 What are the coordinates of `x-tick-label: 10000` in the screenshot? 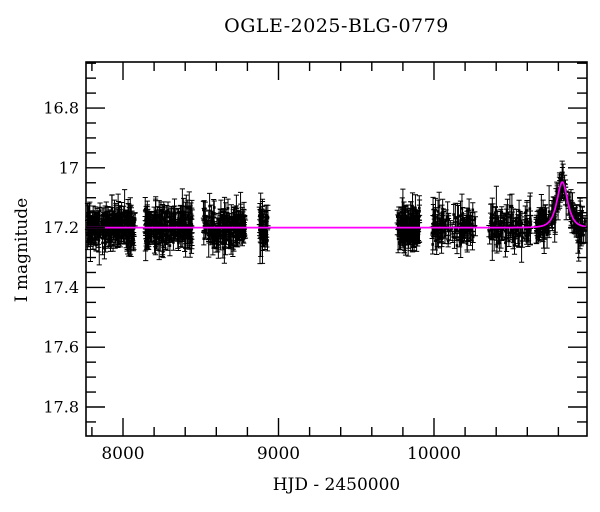 It's located at (434, 454).